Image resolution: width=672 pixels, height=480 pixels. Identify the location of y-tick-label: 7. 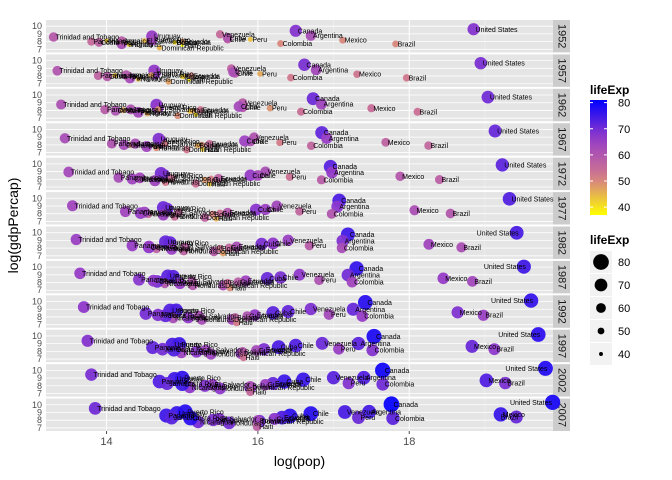
(39, 84).